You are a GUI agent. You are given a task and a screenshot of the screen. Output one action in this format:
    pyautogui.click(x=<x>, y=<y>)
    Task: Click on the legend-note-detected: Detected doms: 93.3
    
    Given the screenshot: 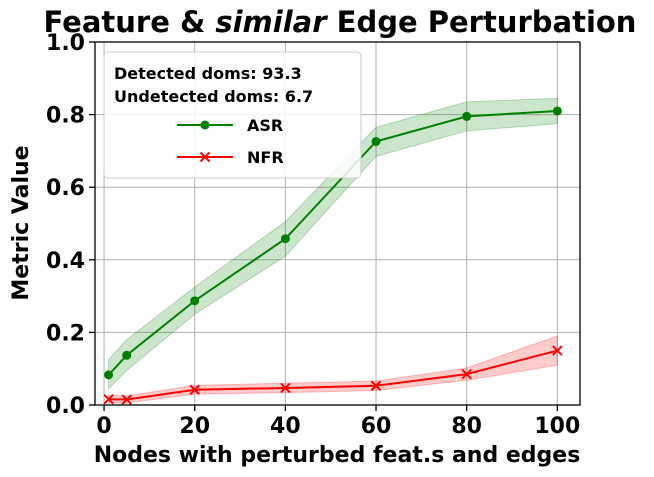 What is the action you would take?
    pyautogui.click(x=208, y=73)
    